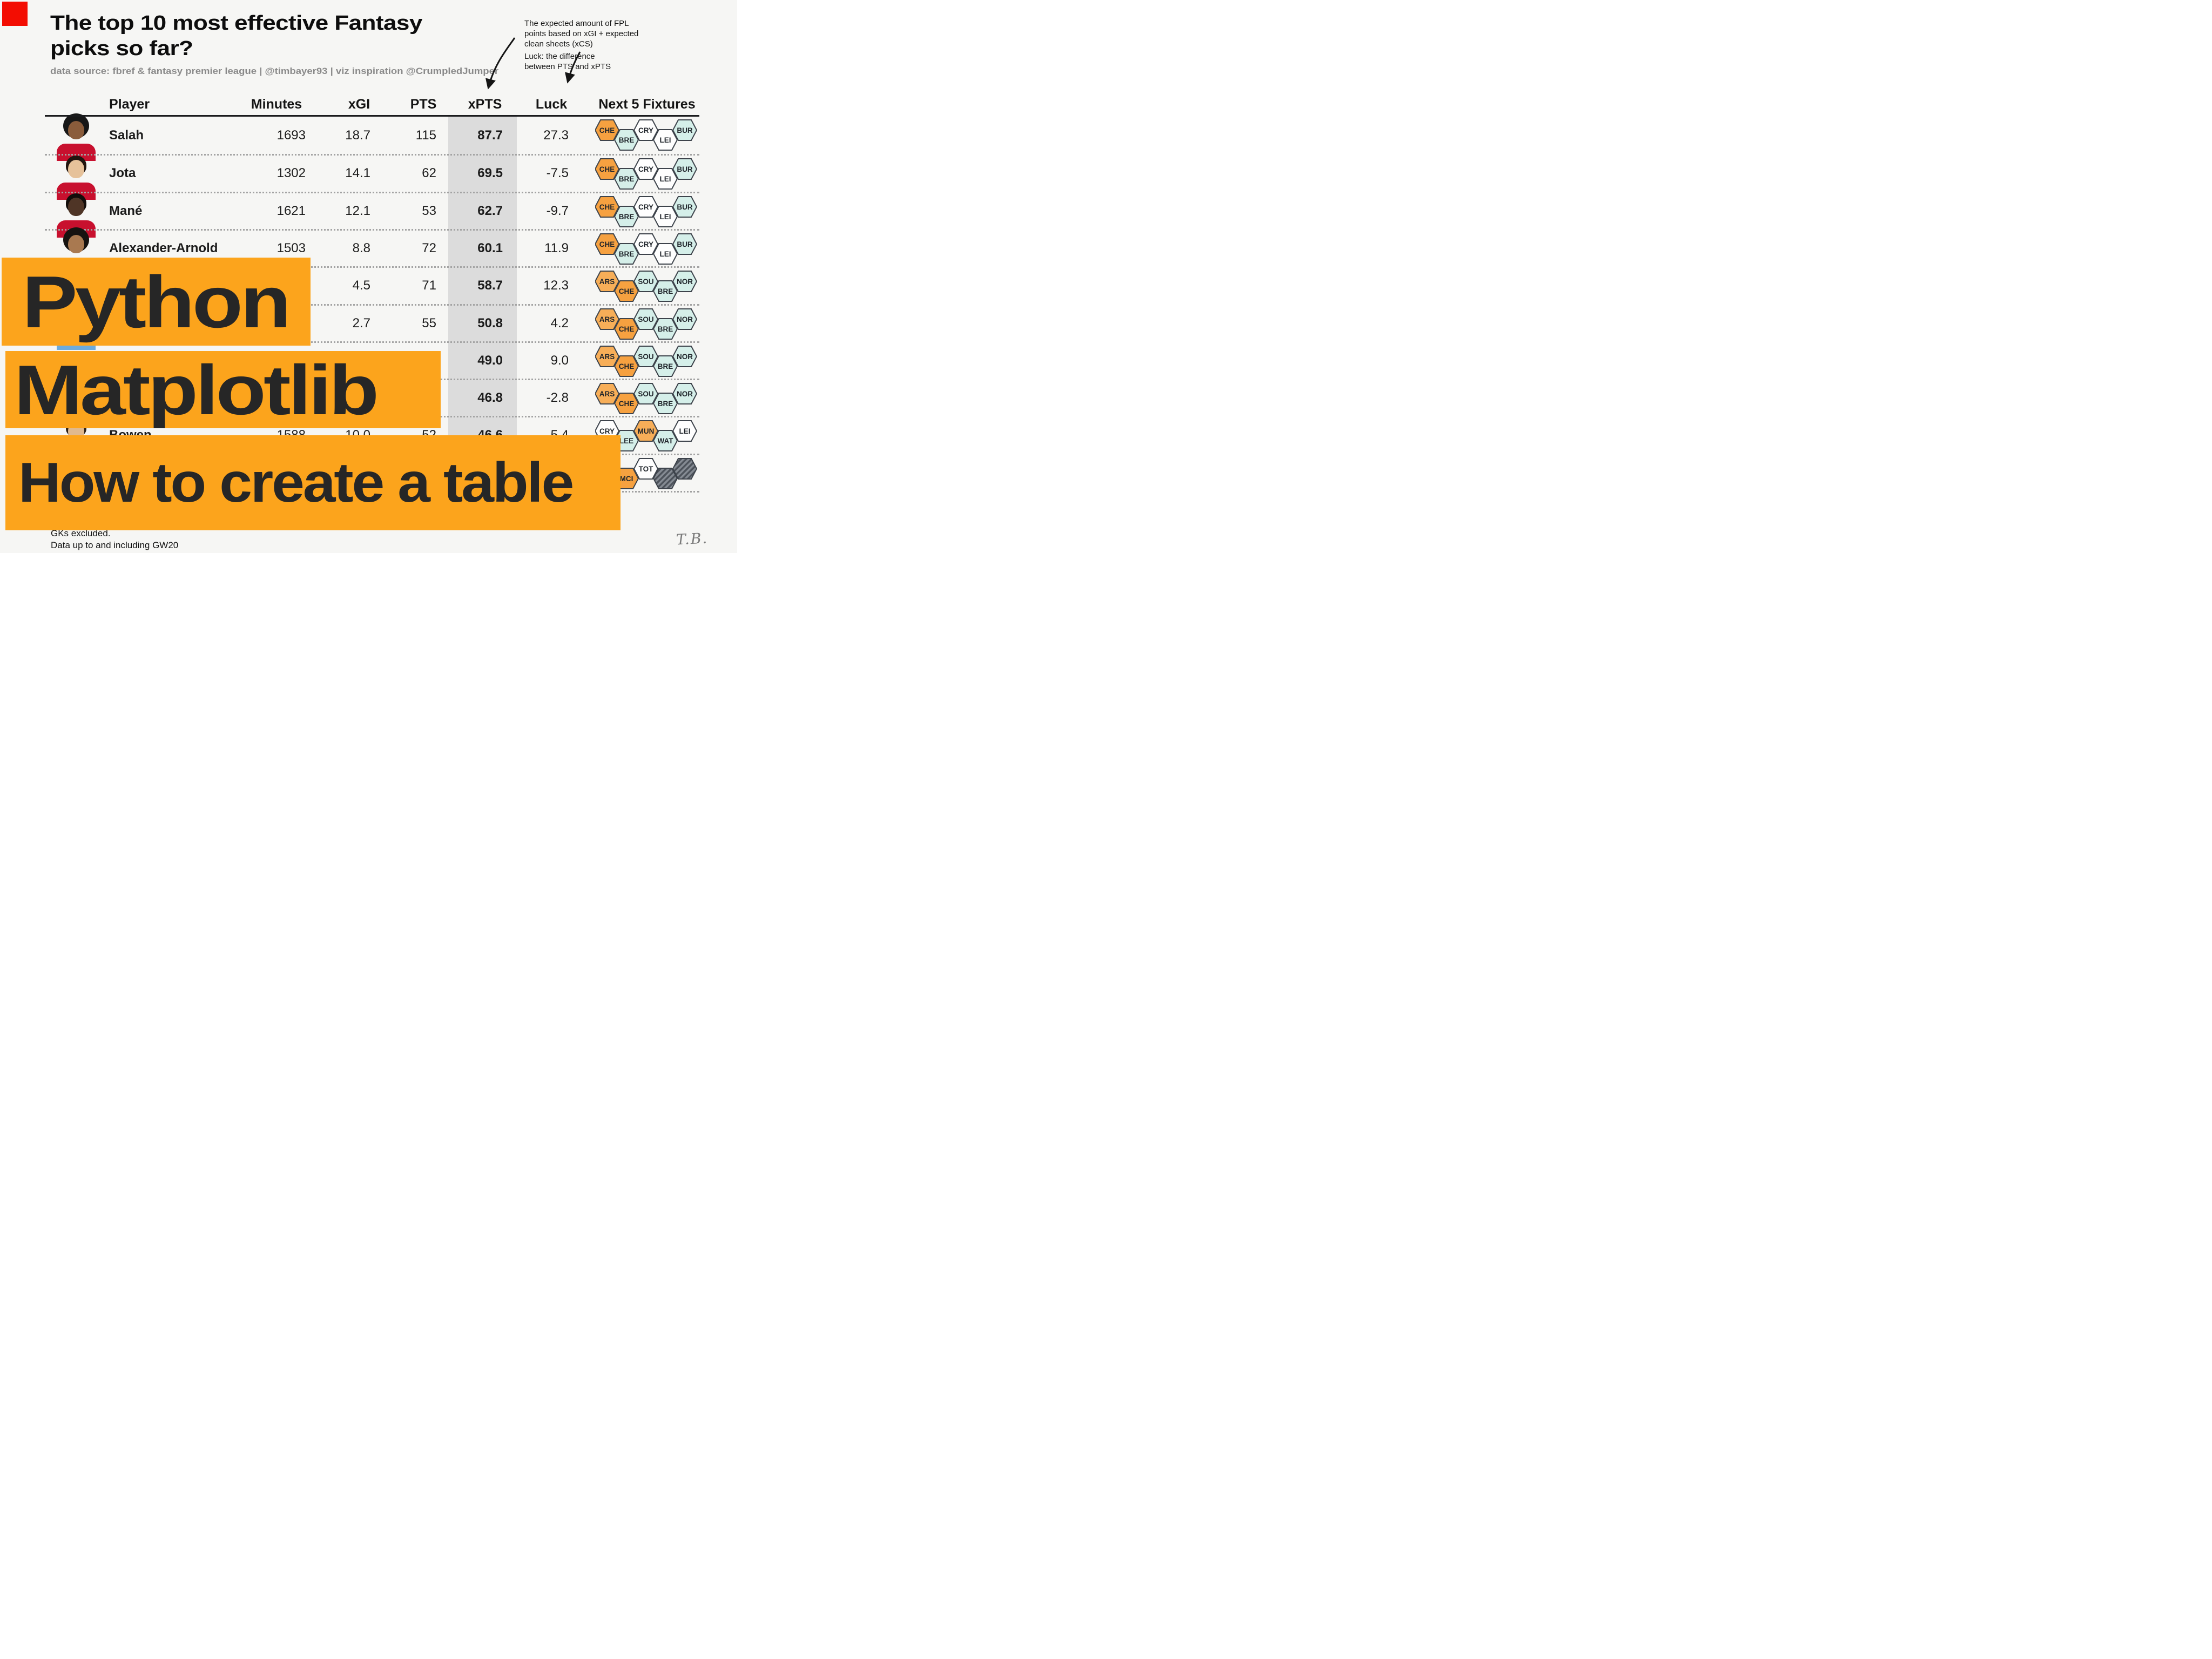 The height and width of the screenshot is (1659, 2212). I want to click on cell-xpts: 46.8, so click(490, 398).